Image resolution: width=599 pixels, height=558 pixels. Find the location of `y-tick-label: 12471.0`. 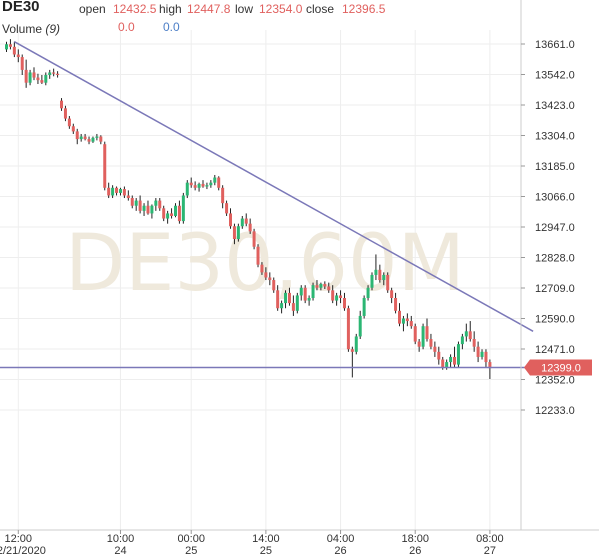

y-tick-label: 12471.0 is located at coordinates (555, 350).